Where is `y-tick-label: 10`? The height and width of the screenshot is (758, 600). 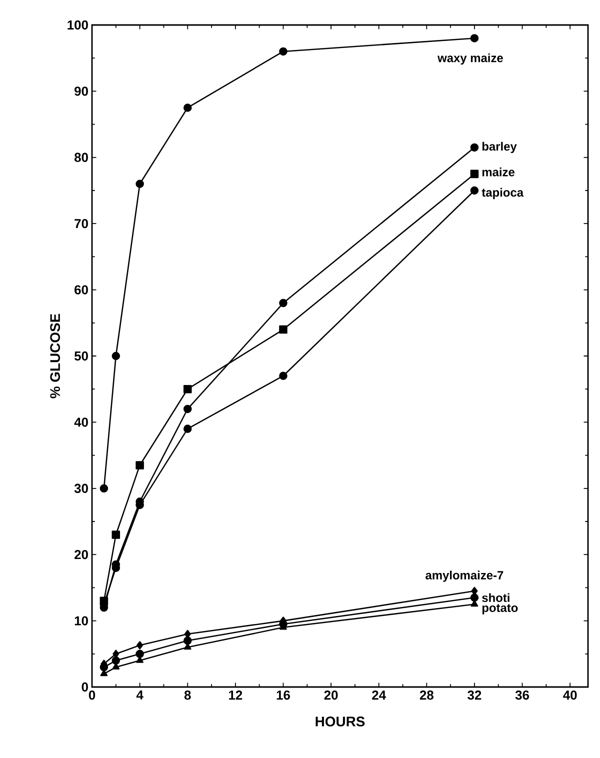 y-tick-label: 10 is located at coordinates (81, 621).